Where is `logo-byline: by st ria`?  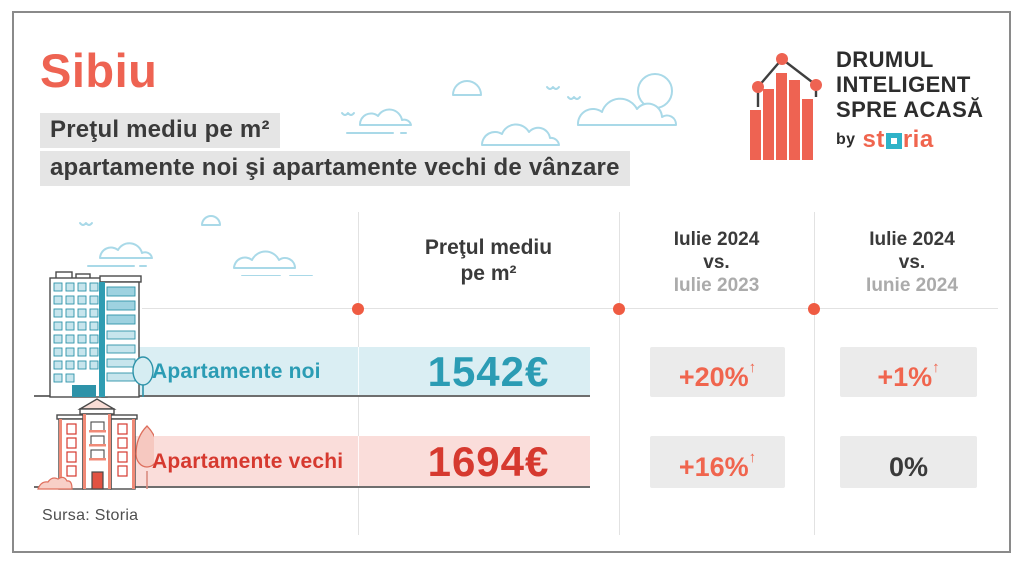 logo-byline: by st ria is located at coordinates (909, 139).